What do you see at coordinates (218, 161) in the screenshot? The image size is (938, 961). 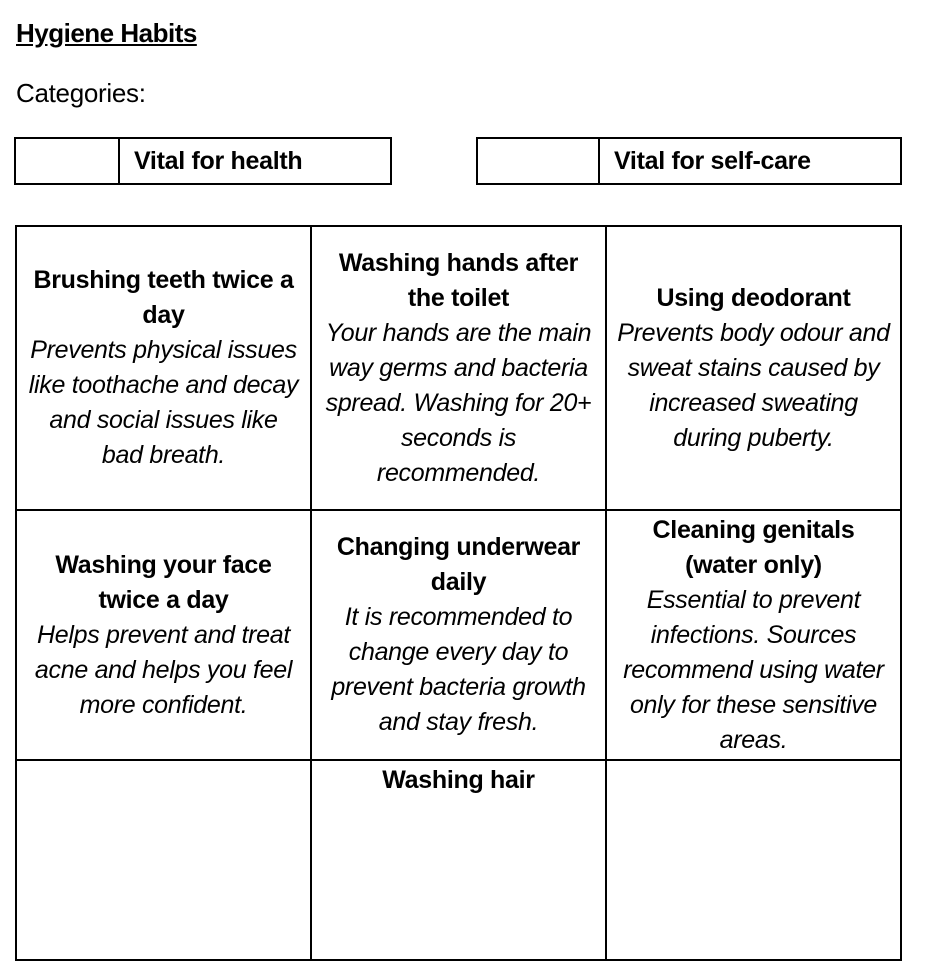 I see `legend-label: Vital for health` at bounding box center [218, 161].